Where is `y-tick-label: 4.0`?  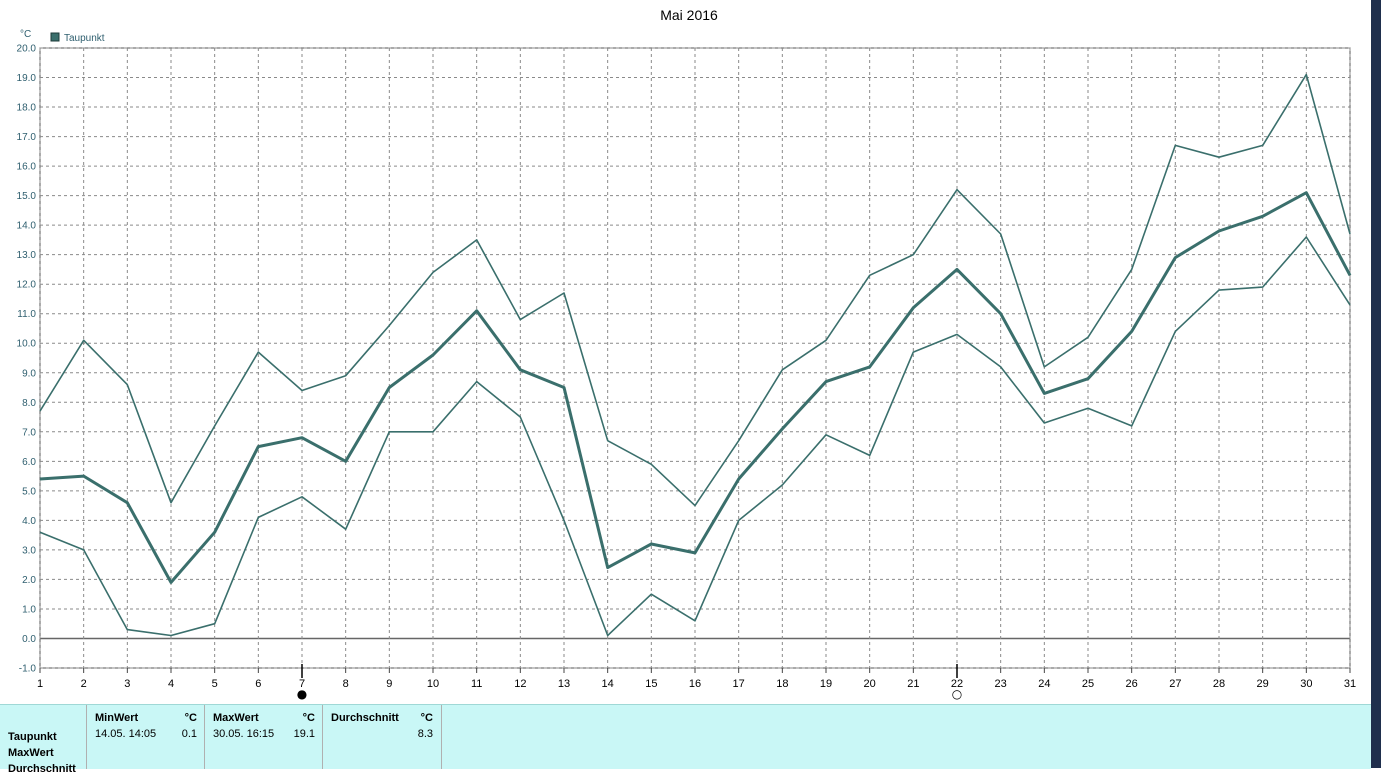
y-tick-label: 4.0 is located at coordinates (29, 521).